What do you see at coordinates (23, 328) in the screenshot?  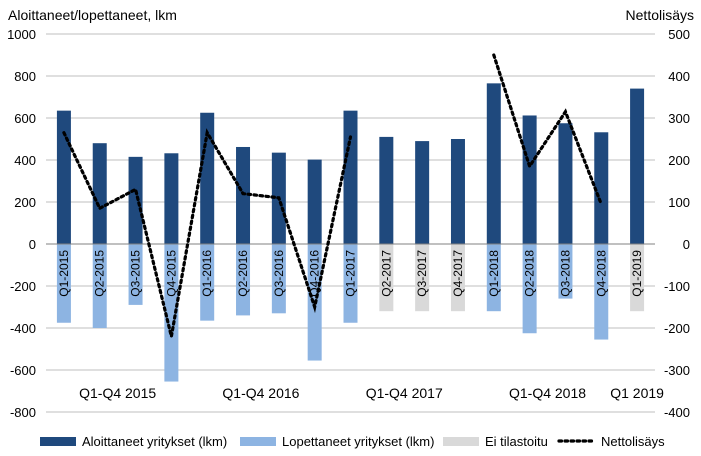 I see `left-tick-label: -400` at bounding box center [23, 328].